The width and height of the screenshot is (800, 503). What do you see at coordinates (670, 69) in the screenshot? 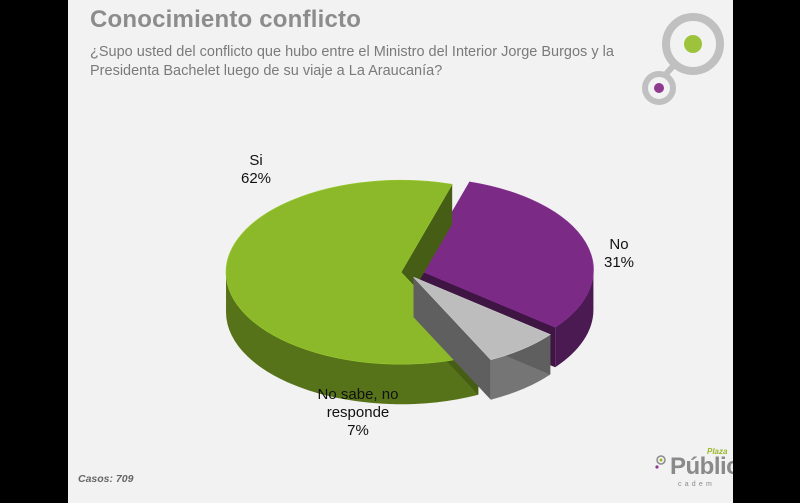
I see `logo-connector` at bounding box center [670, 69].